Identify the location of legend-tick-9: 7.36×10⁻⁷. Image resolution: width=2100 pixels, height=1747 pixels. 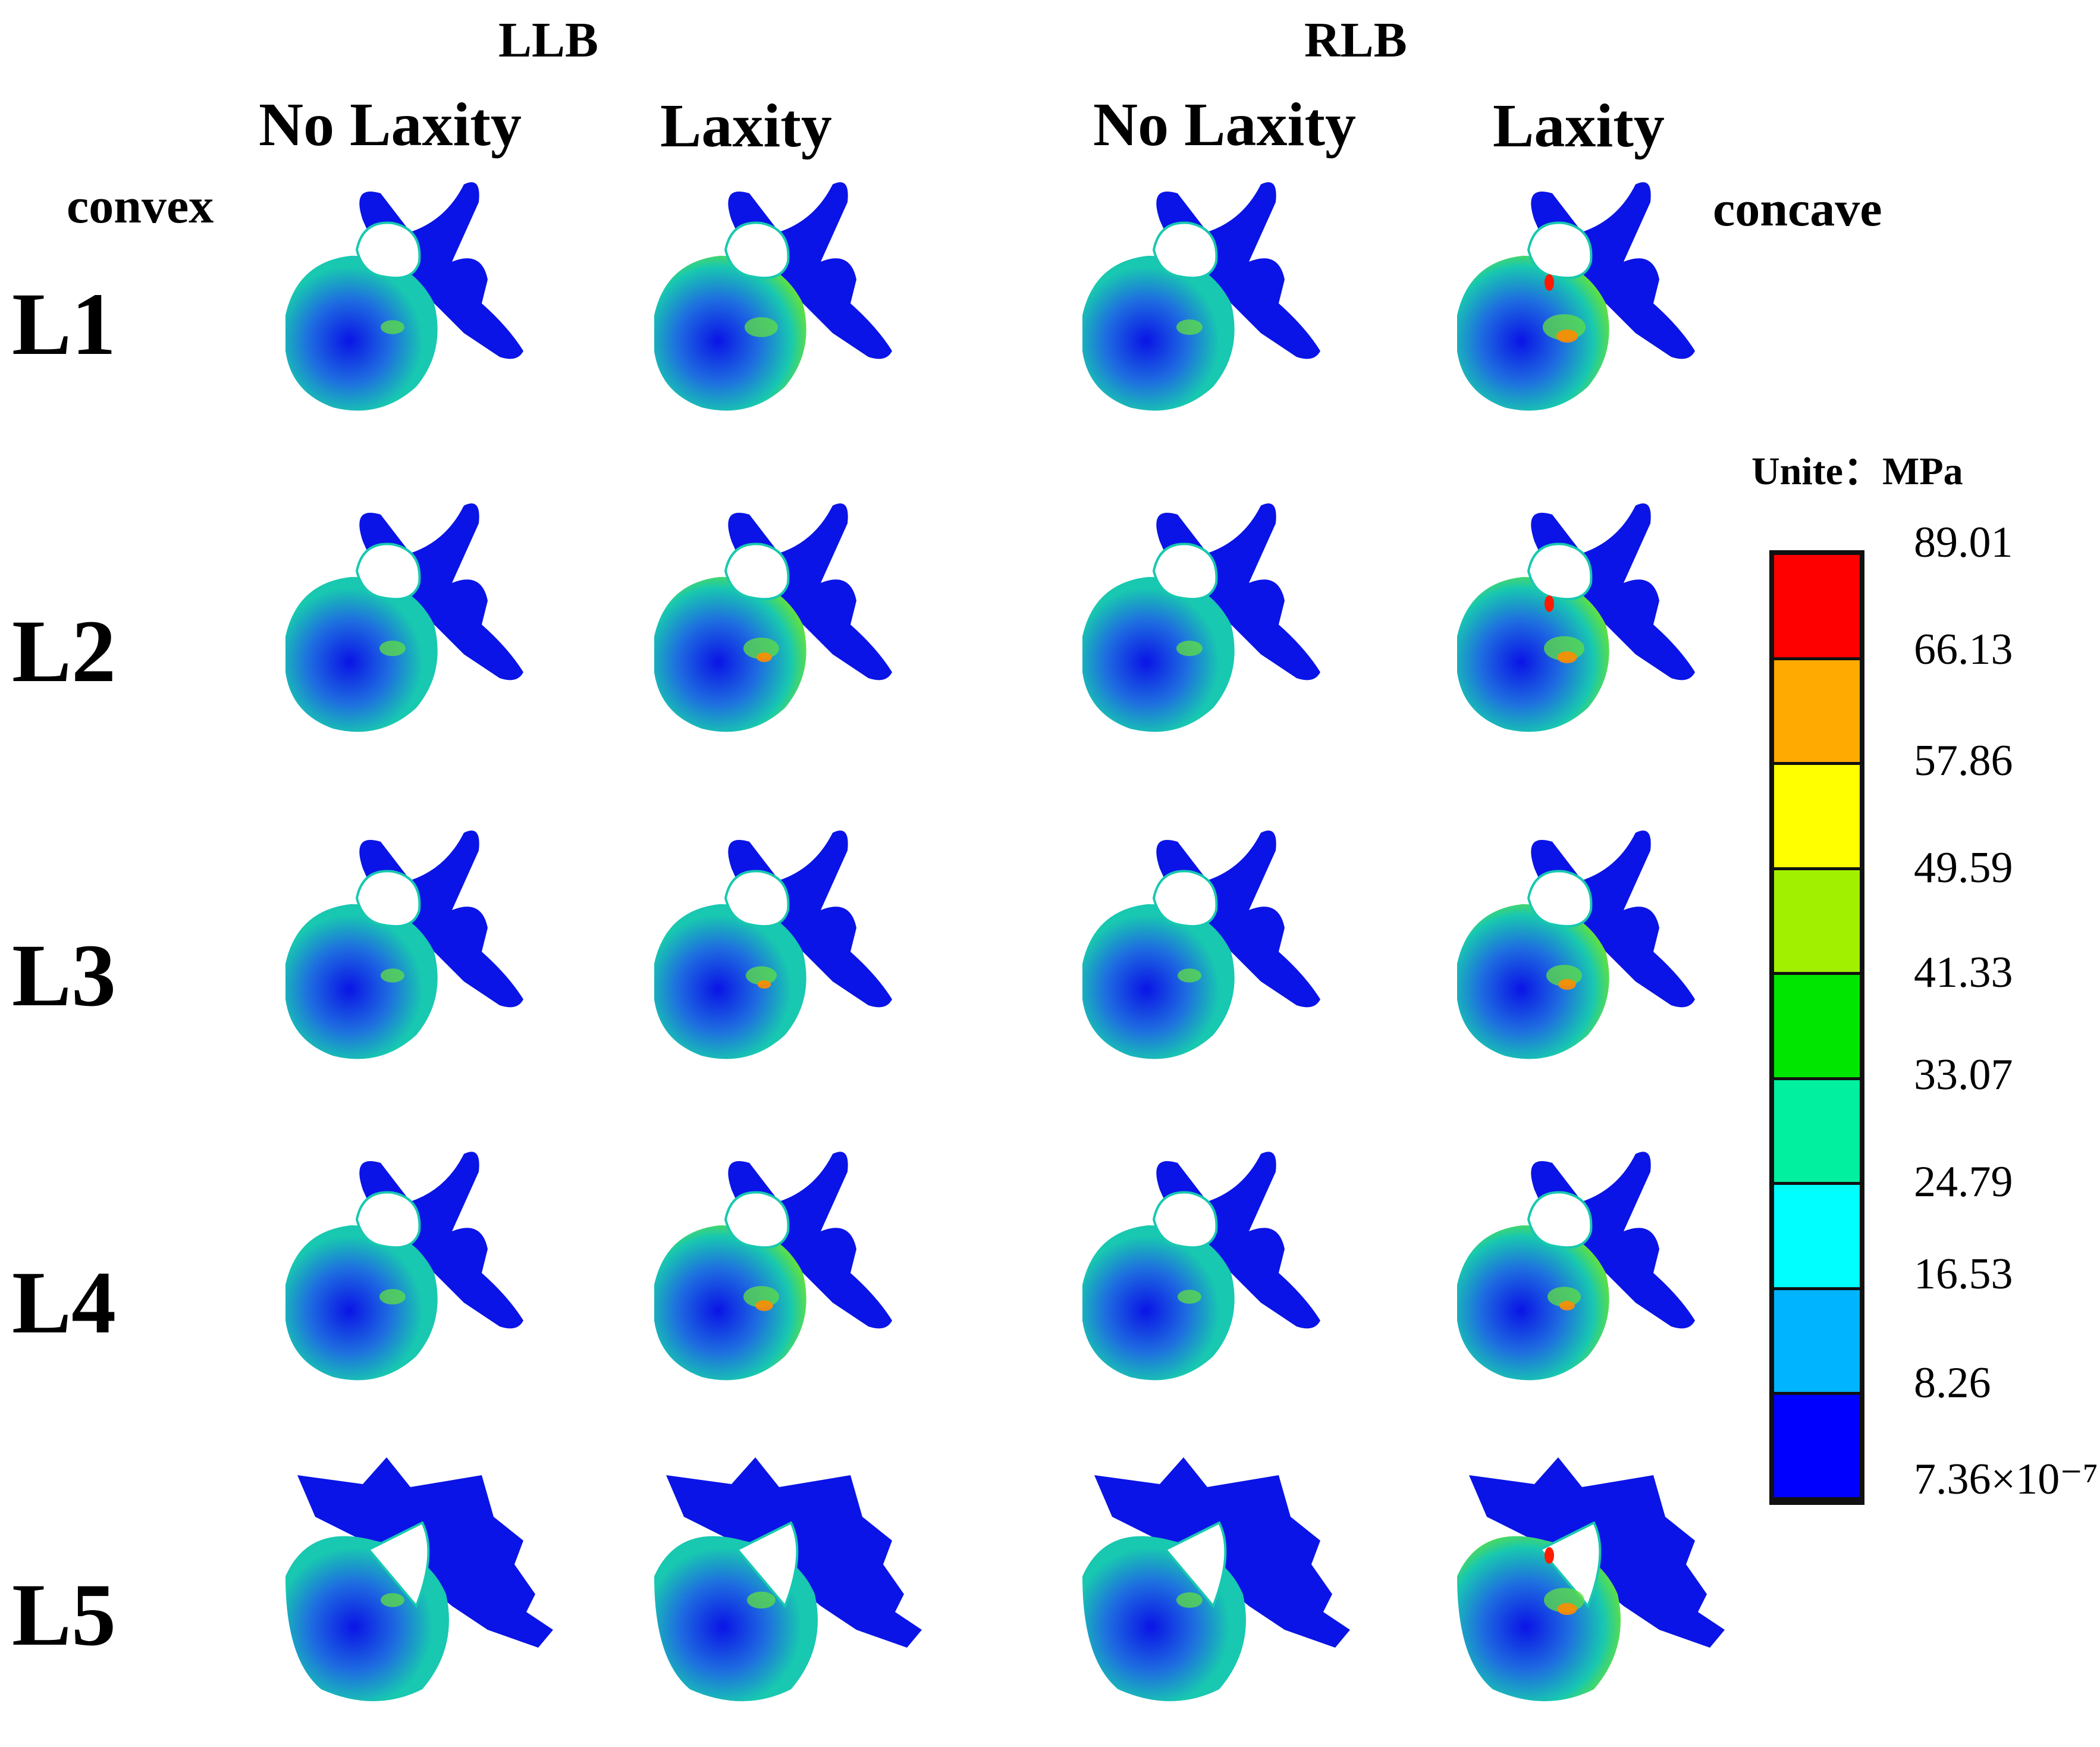
(2006, 1479).